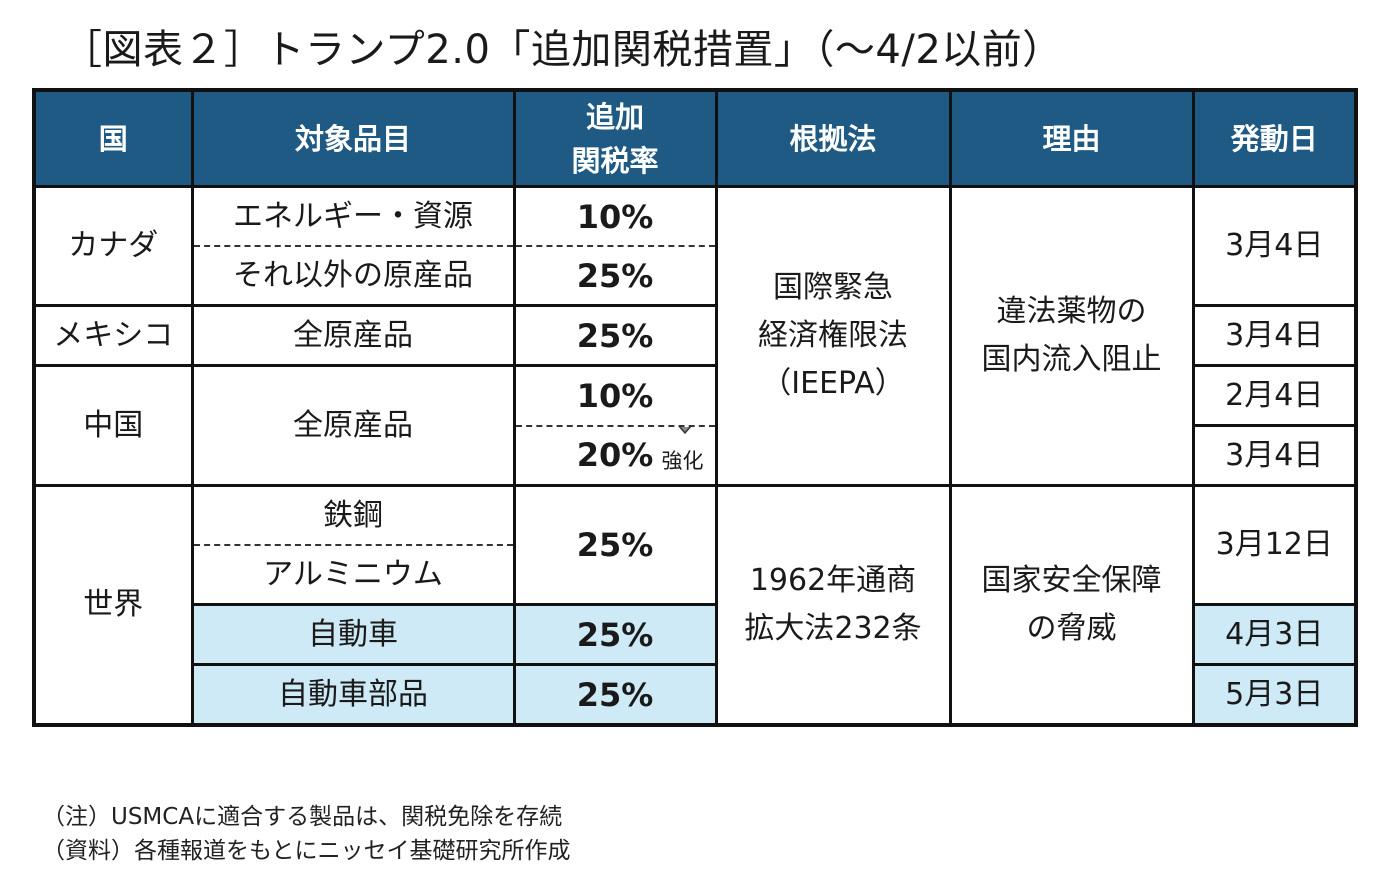  What do you see at coordinates (615, 335) in the screenshot?
I see `rate-mexico: 25%` at bounding box center [615, 335].